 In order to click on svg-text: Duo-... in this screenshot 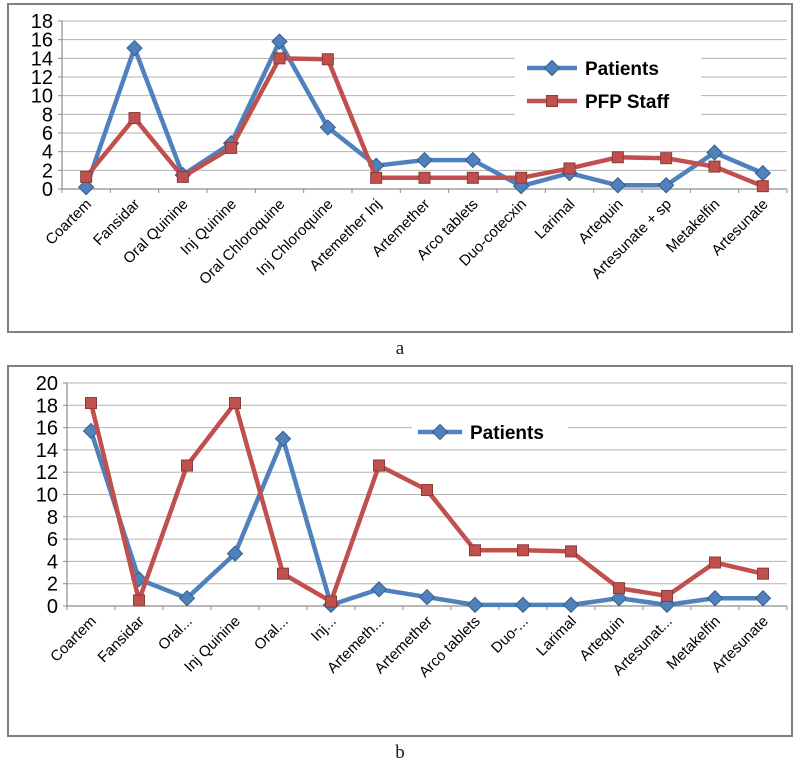, I will do `click(510, 635)`.